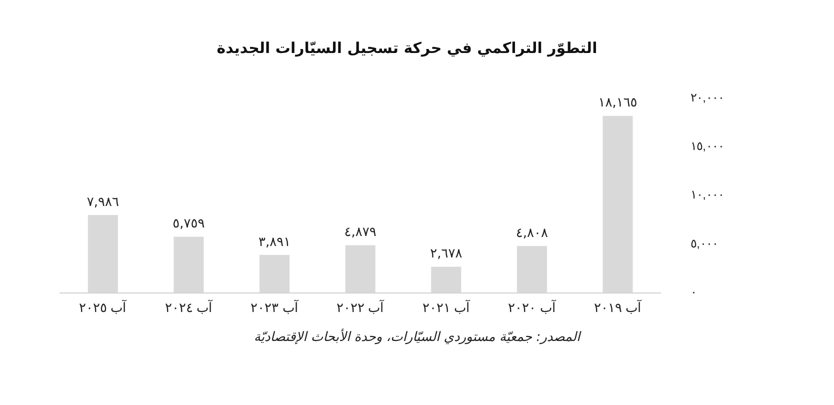  I want to click on x-tick-label: آب ٢٠١٩, so click(618, 307).